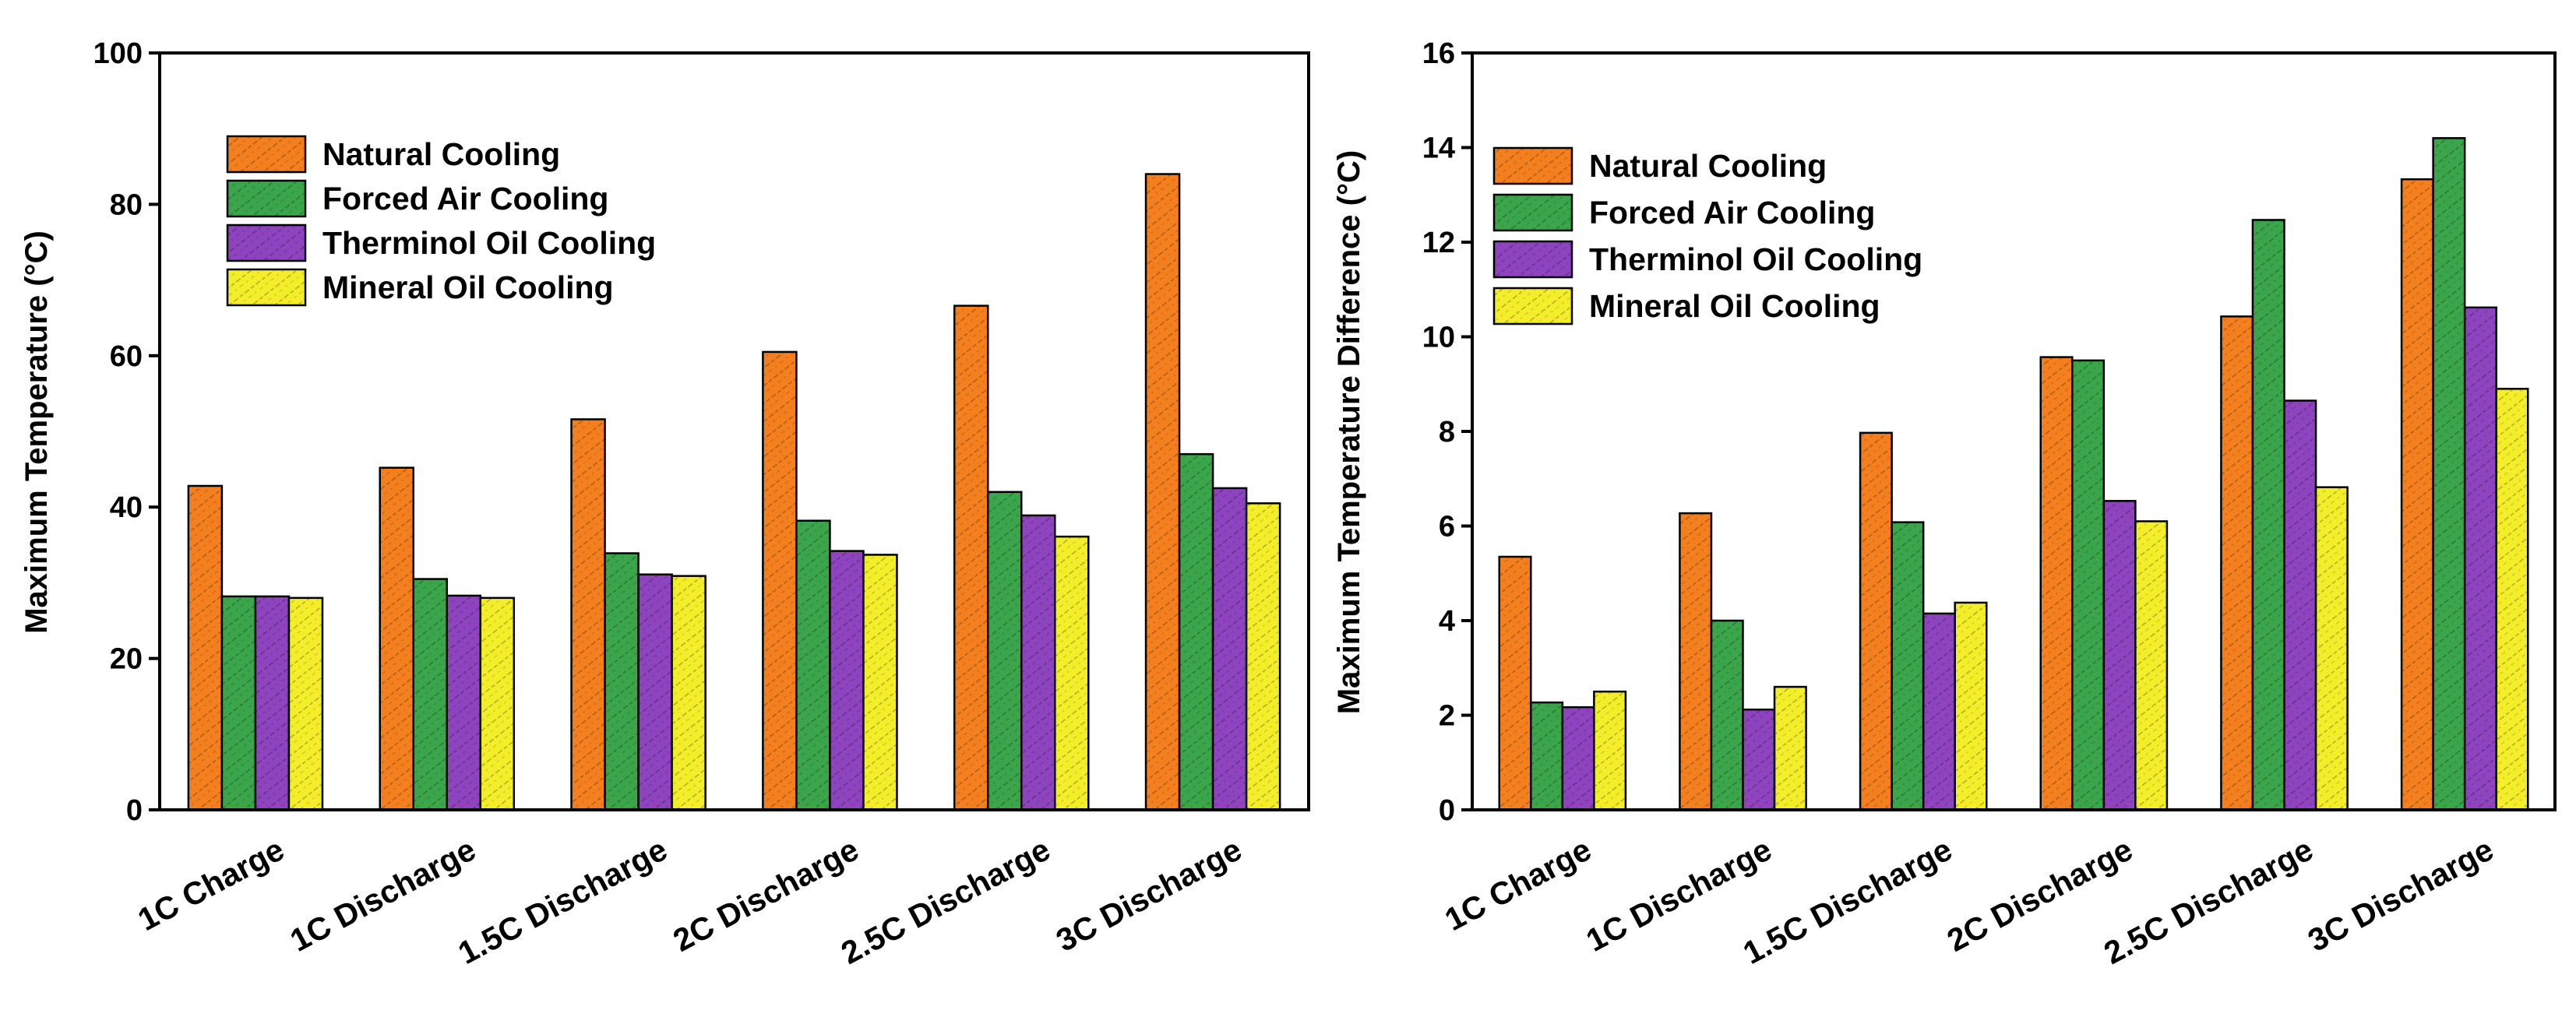  Describe the element at coordinates (1439, 53) in the screenshot. I see `chart-2-y-tick-label: 16` at that location.